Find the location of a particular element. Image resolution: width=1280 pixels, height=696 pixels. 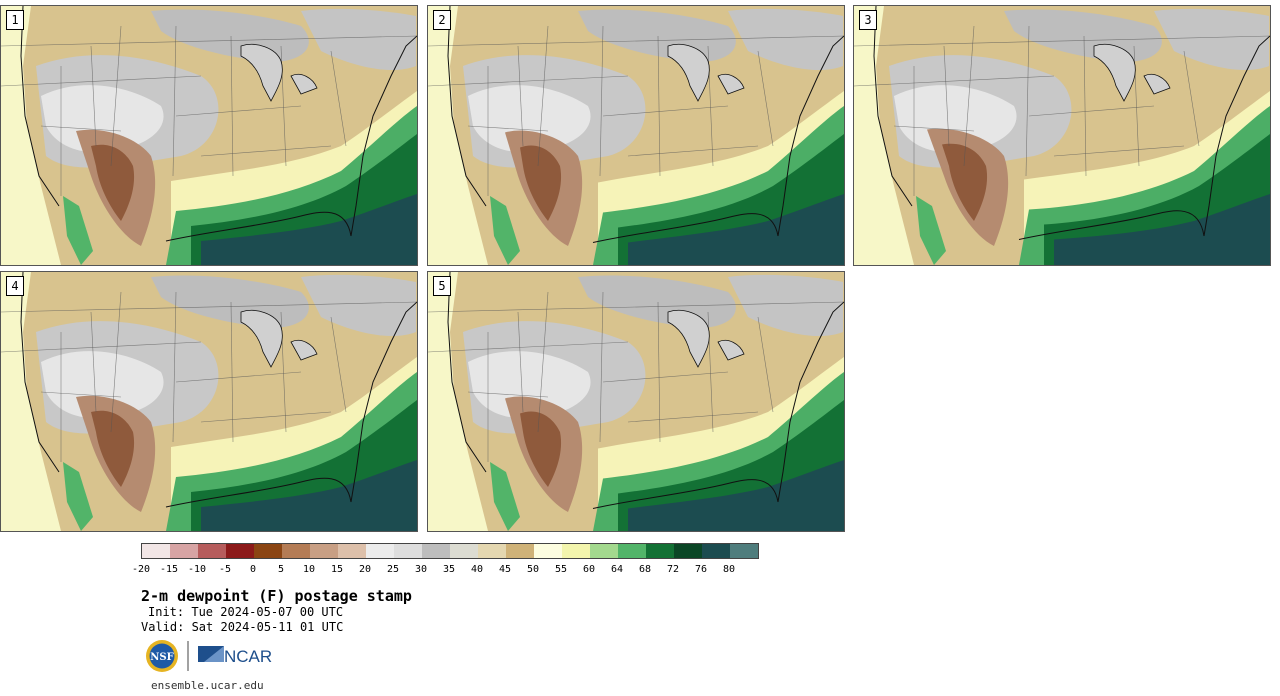

colorbar-tick-label: 20 is located at coordinates (365, 569).